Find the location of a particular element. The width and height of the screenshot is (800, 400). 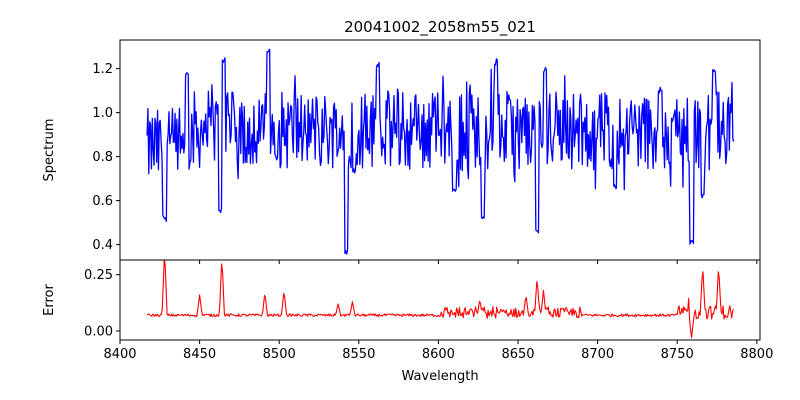

error-series-line is located at coordinates (440, 299).